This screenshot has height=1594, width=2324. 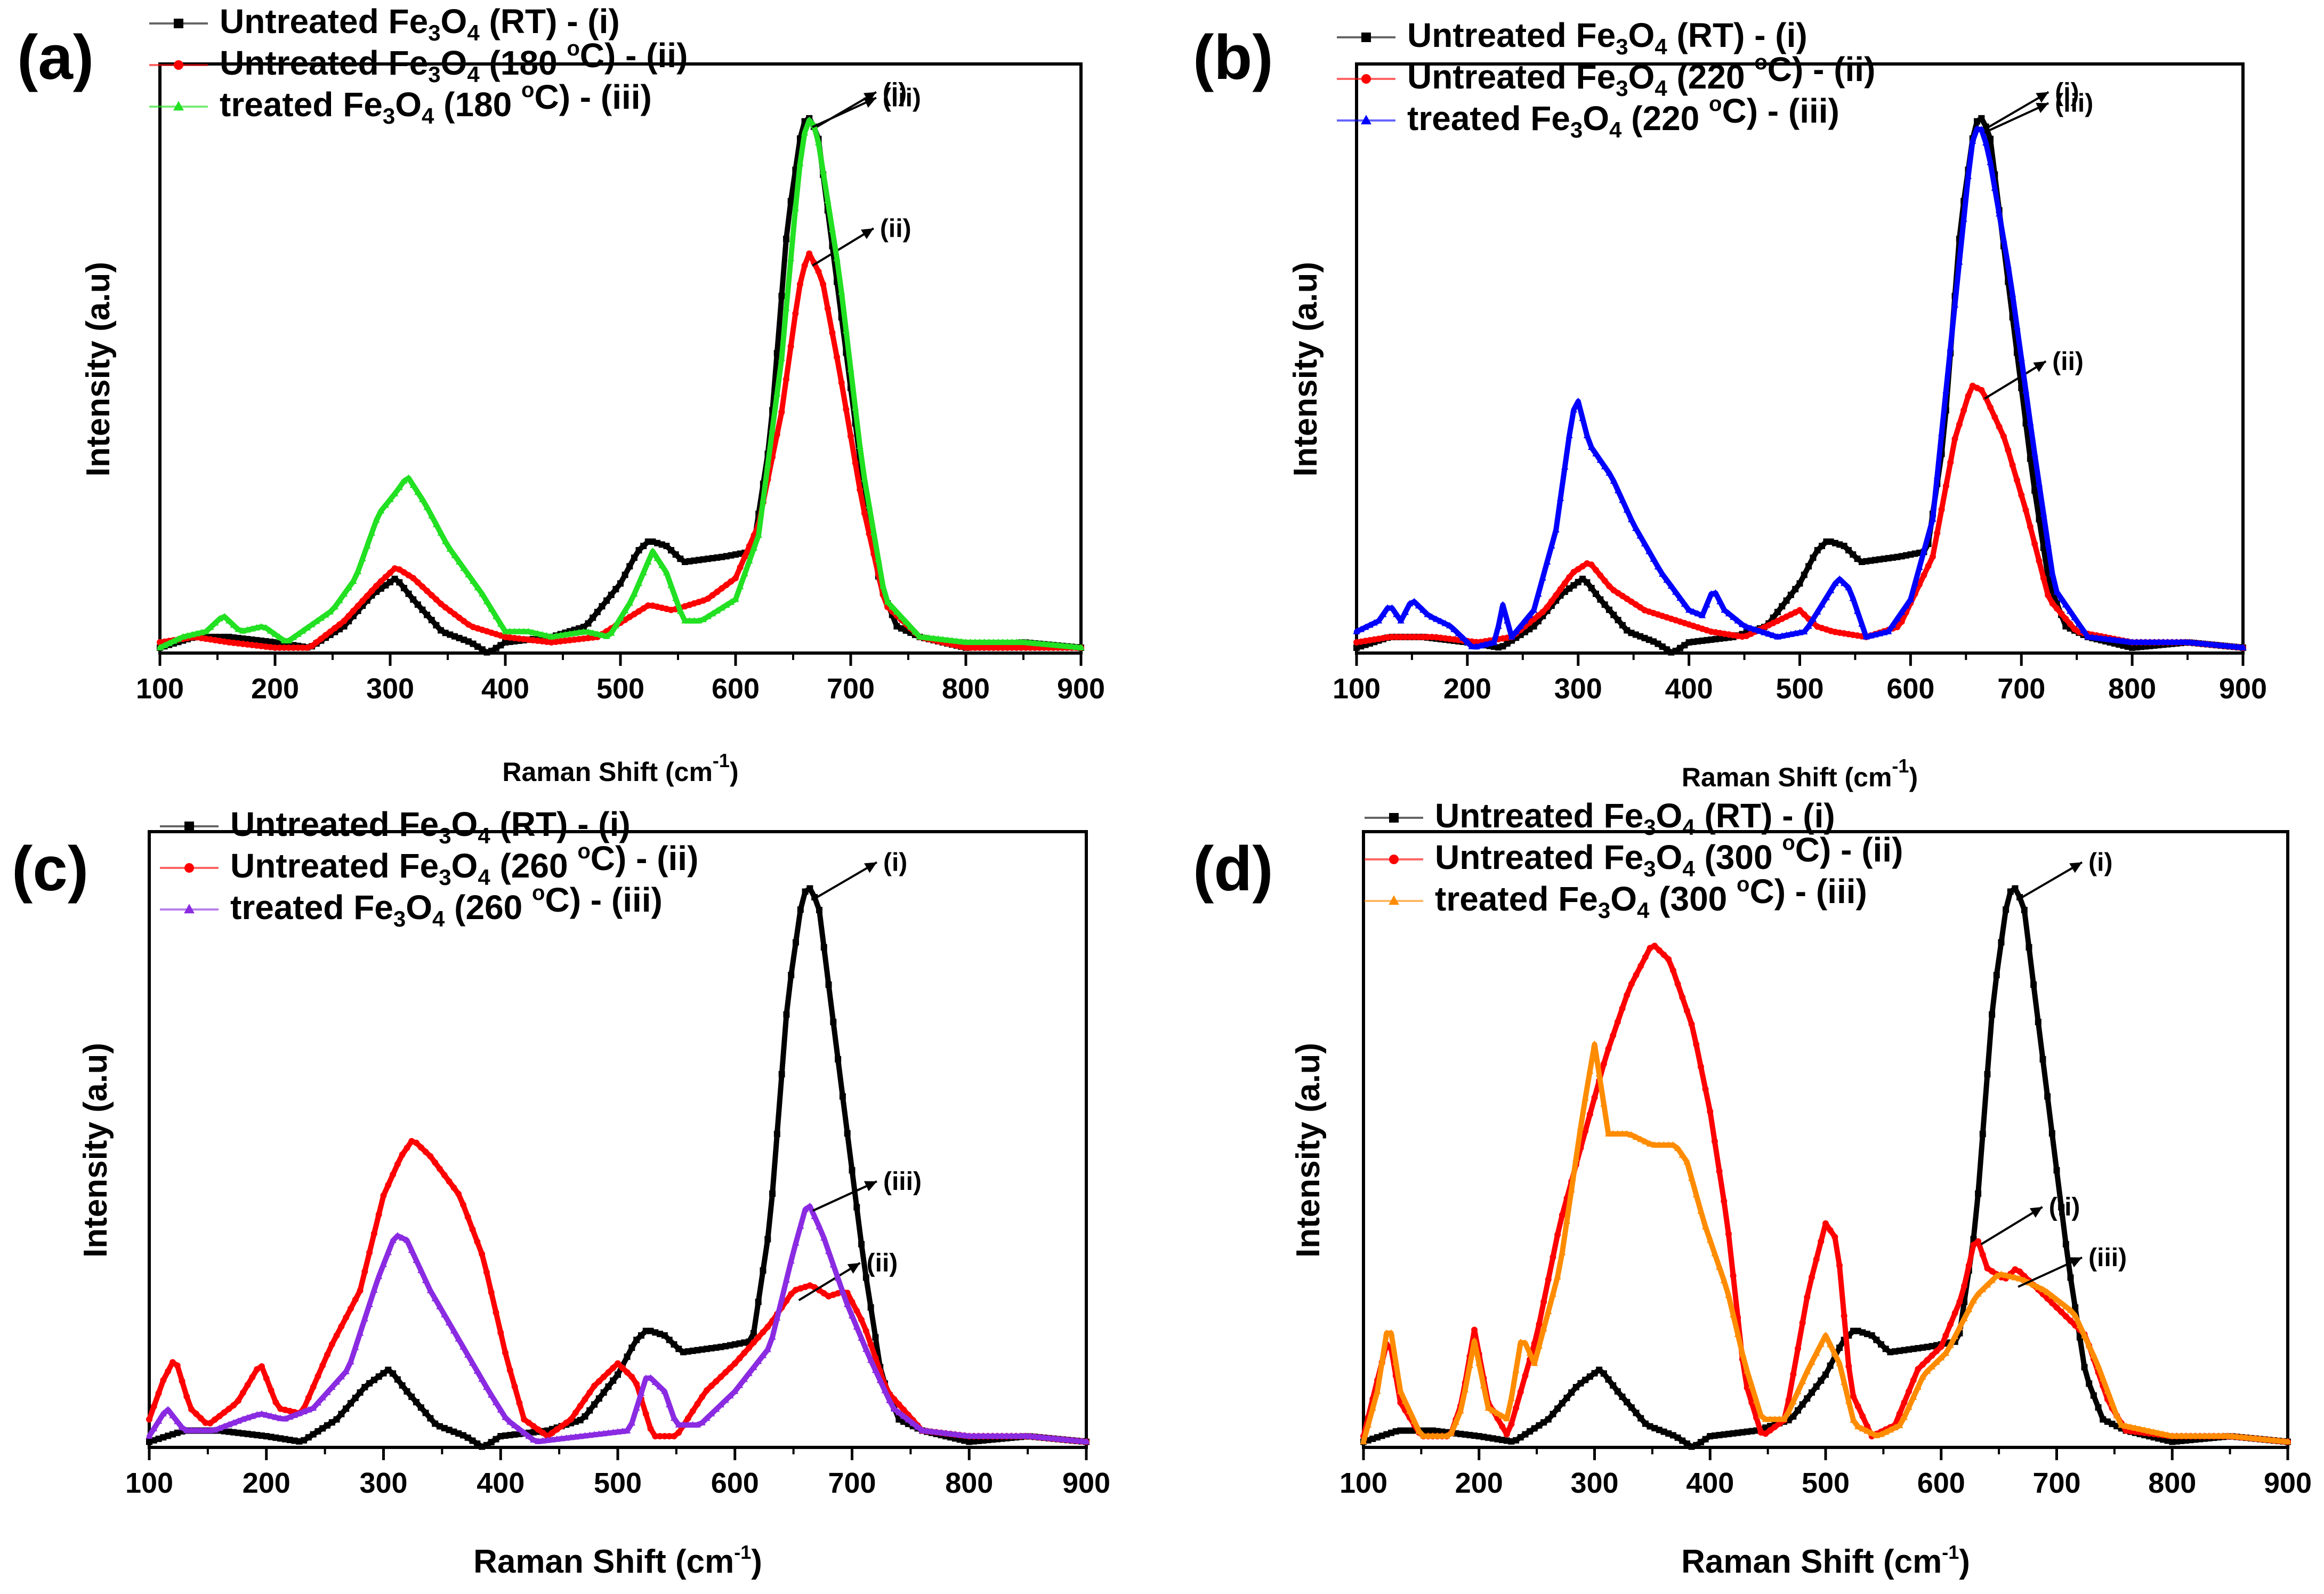 I want to click on annotation-arrowhead, so click(x=2042, y=108).